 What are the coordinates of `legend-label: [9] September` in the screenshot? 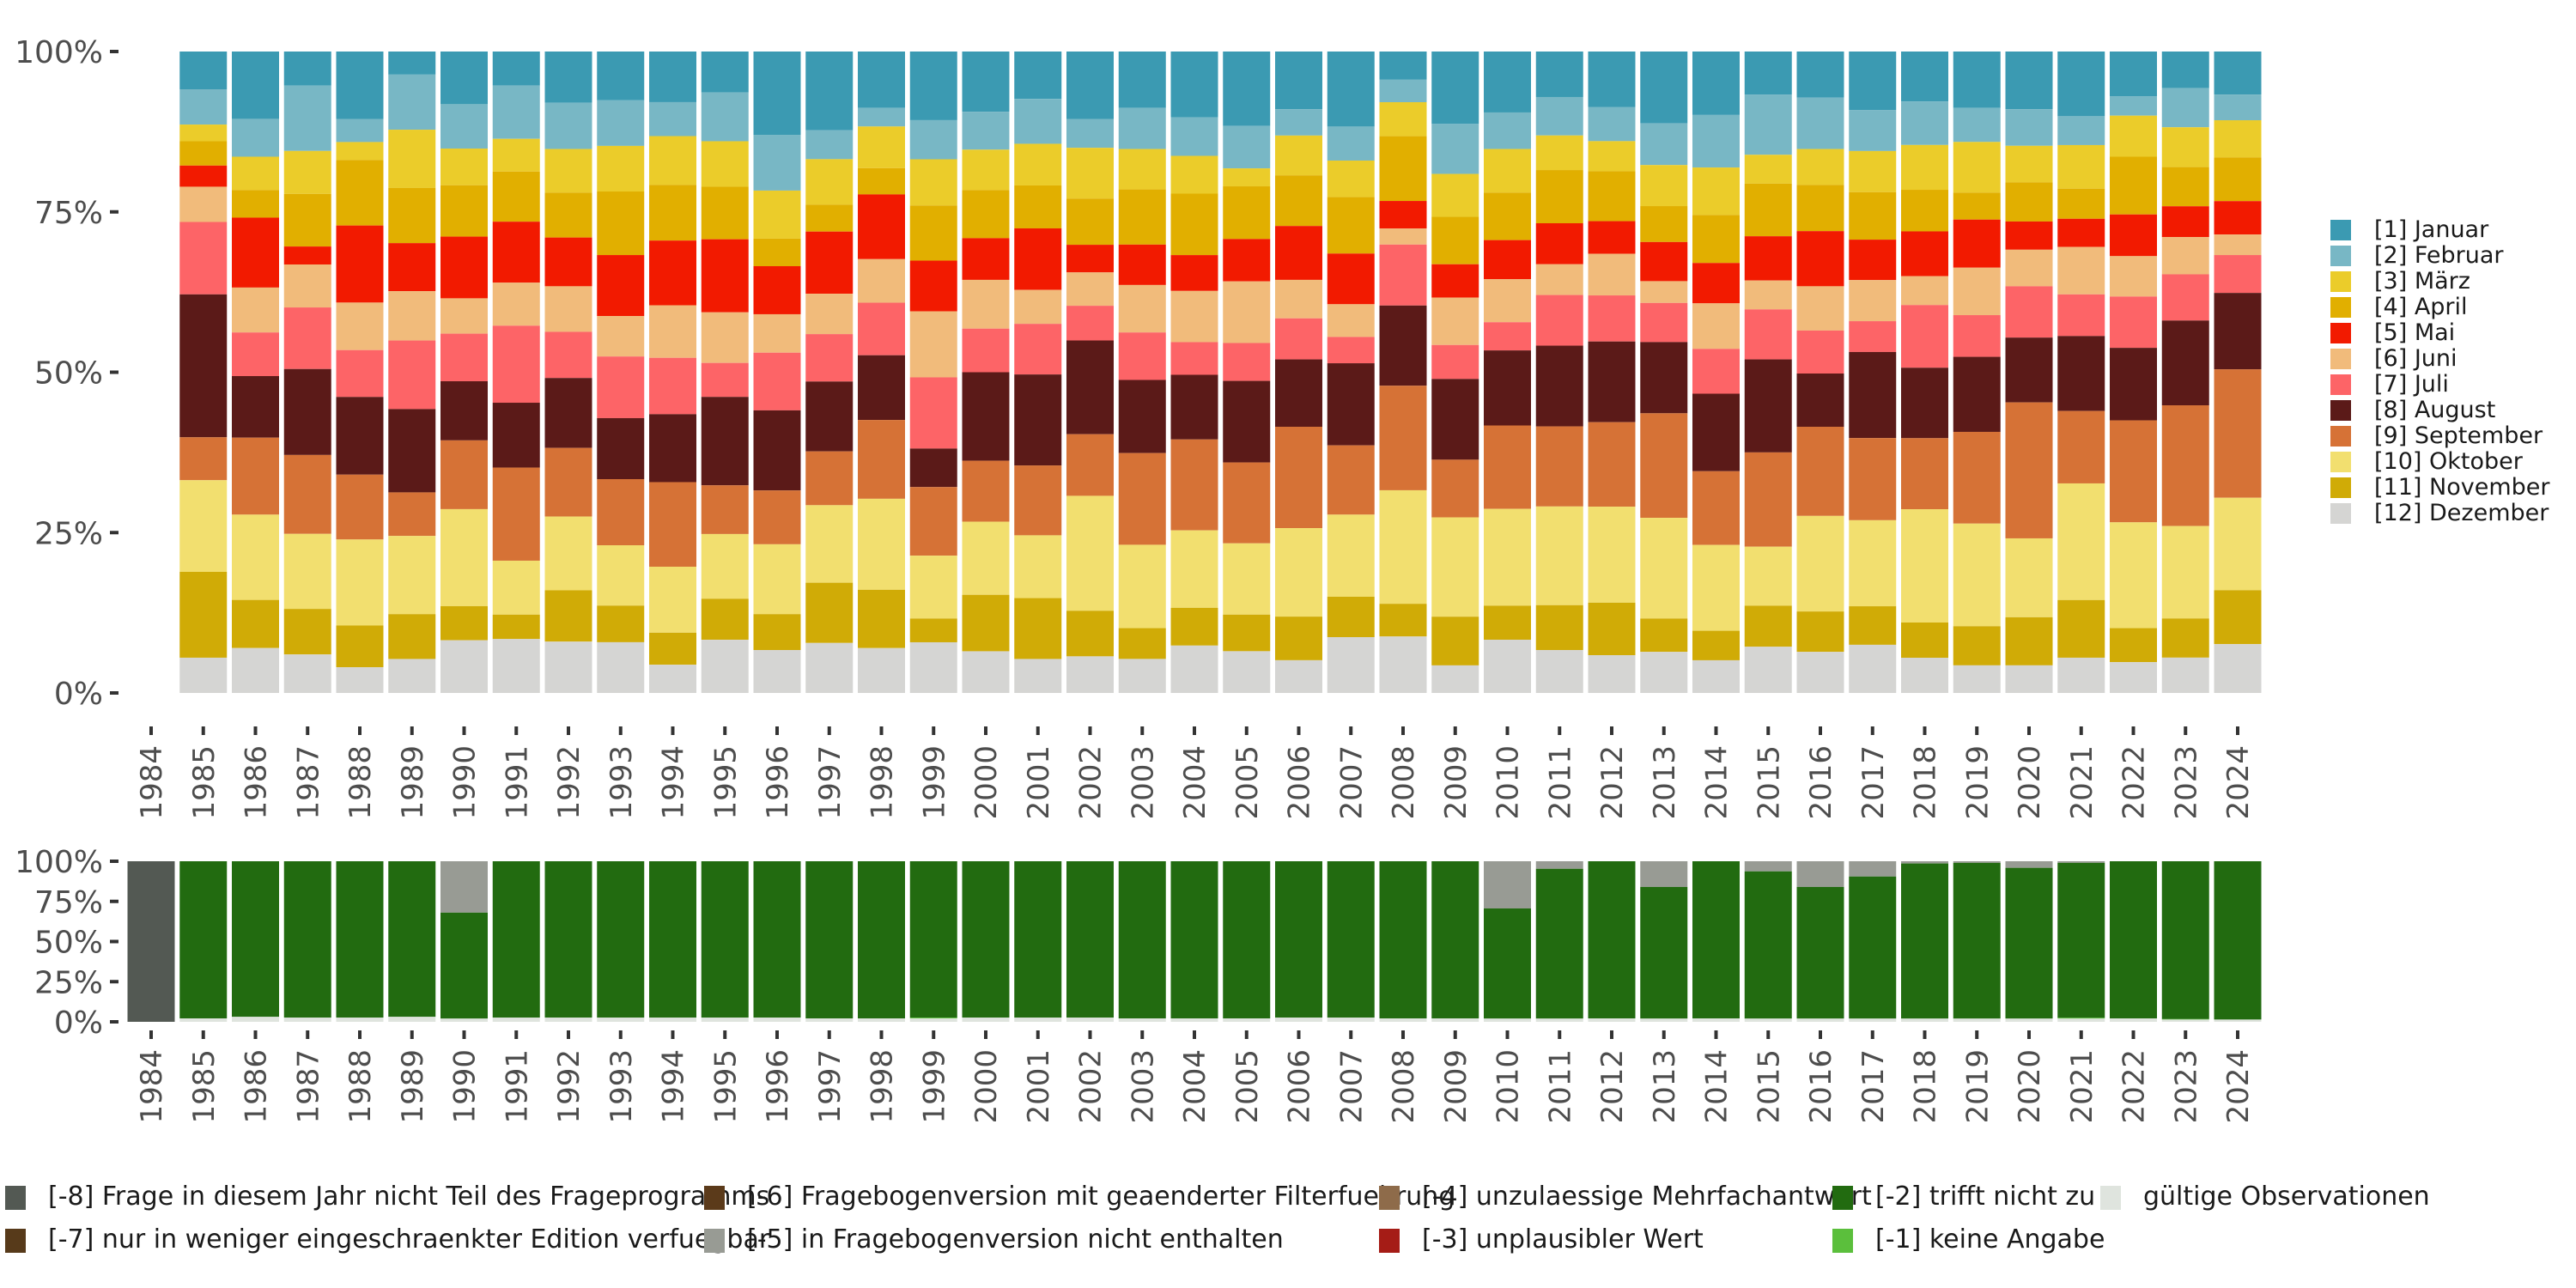 It's located at (2458, 435).